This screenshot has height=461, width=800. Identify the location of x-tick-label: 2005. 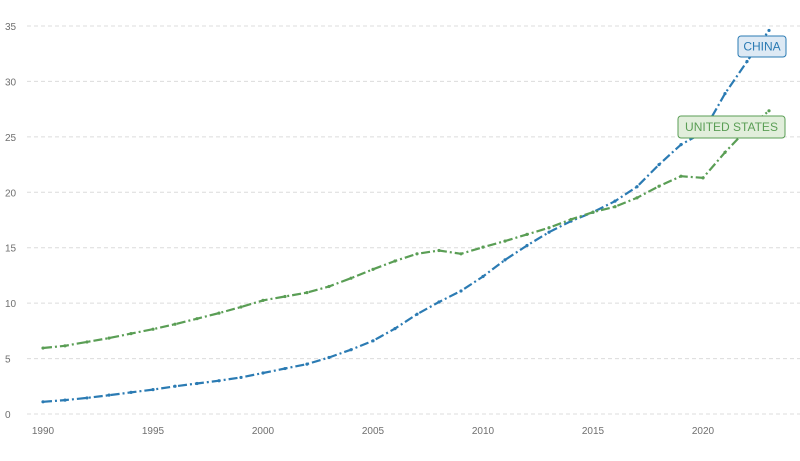
(373, 431).